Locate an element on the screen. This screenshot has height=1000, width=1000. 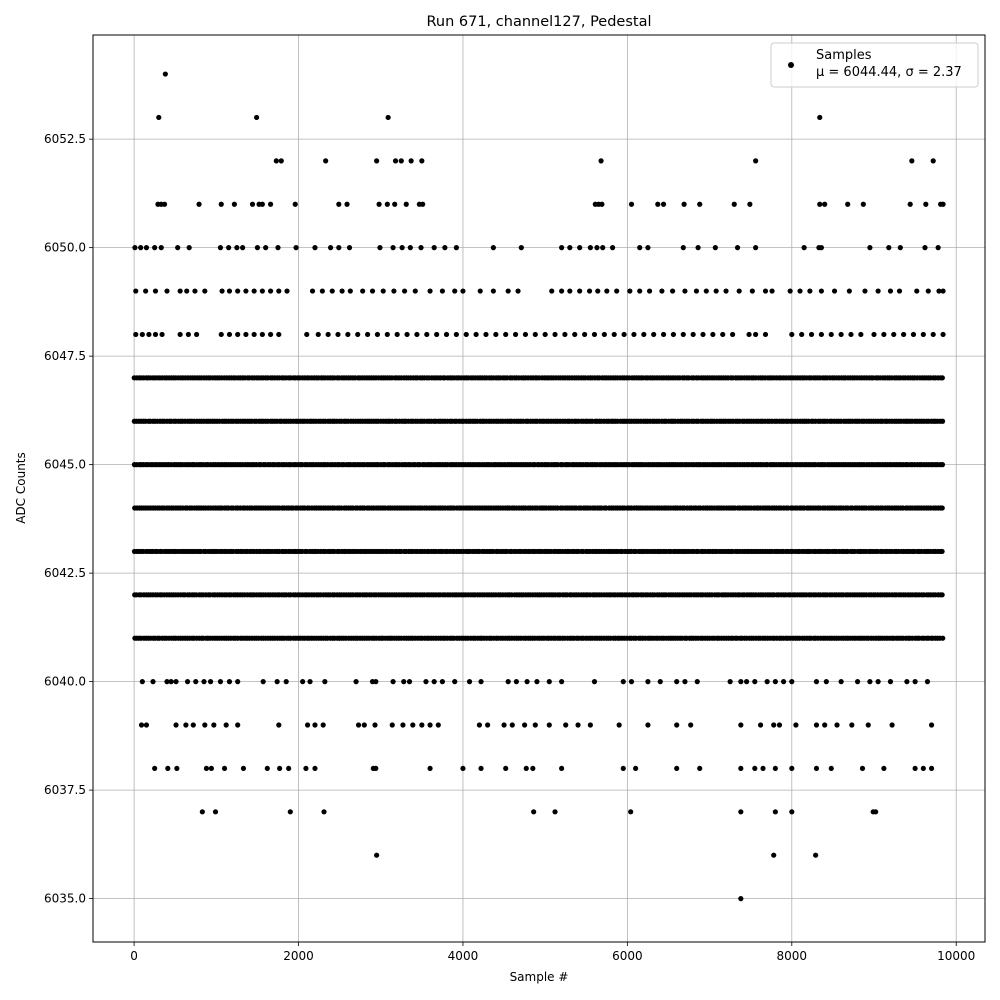
legend-marker is located at coordinates (791, 65).